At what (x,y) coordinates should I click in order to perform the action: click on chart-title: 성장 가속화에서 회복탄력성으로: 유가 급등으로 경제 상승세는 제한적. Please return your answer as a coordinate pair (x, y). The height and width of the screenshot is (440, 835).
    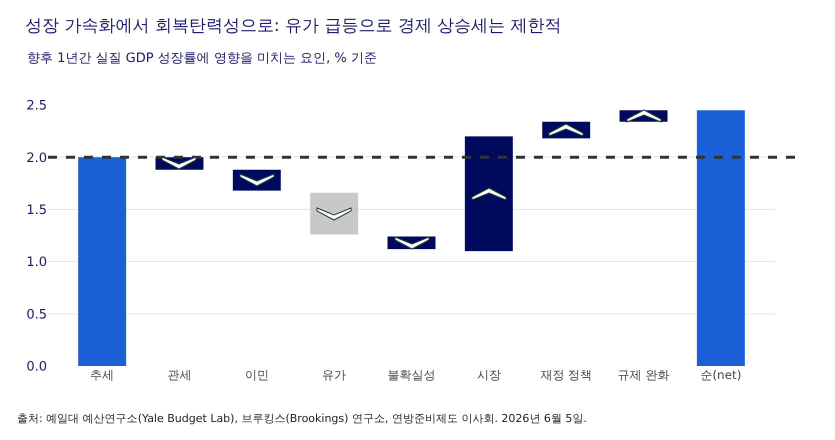
    Looking at the image, I should click on (293, 26).